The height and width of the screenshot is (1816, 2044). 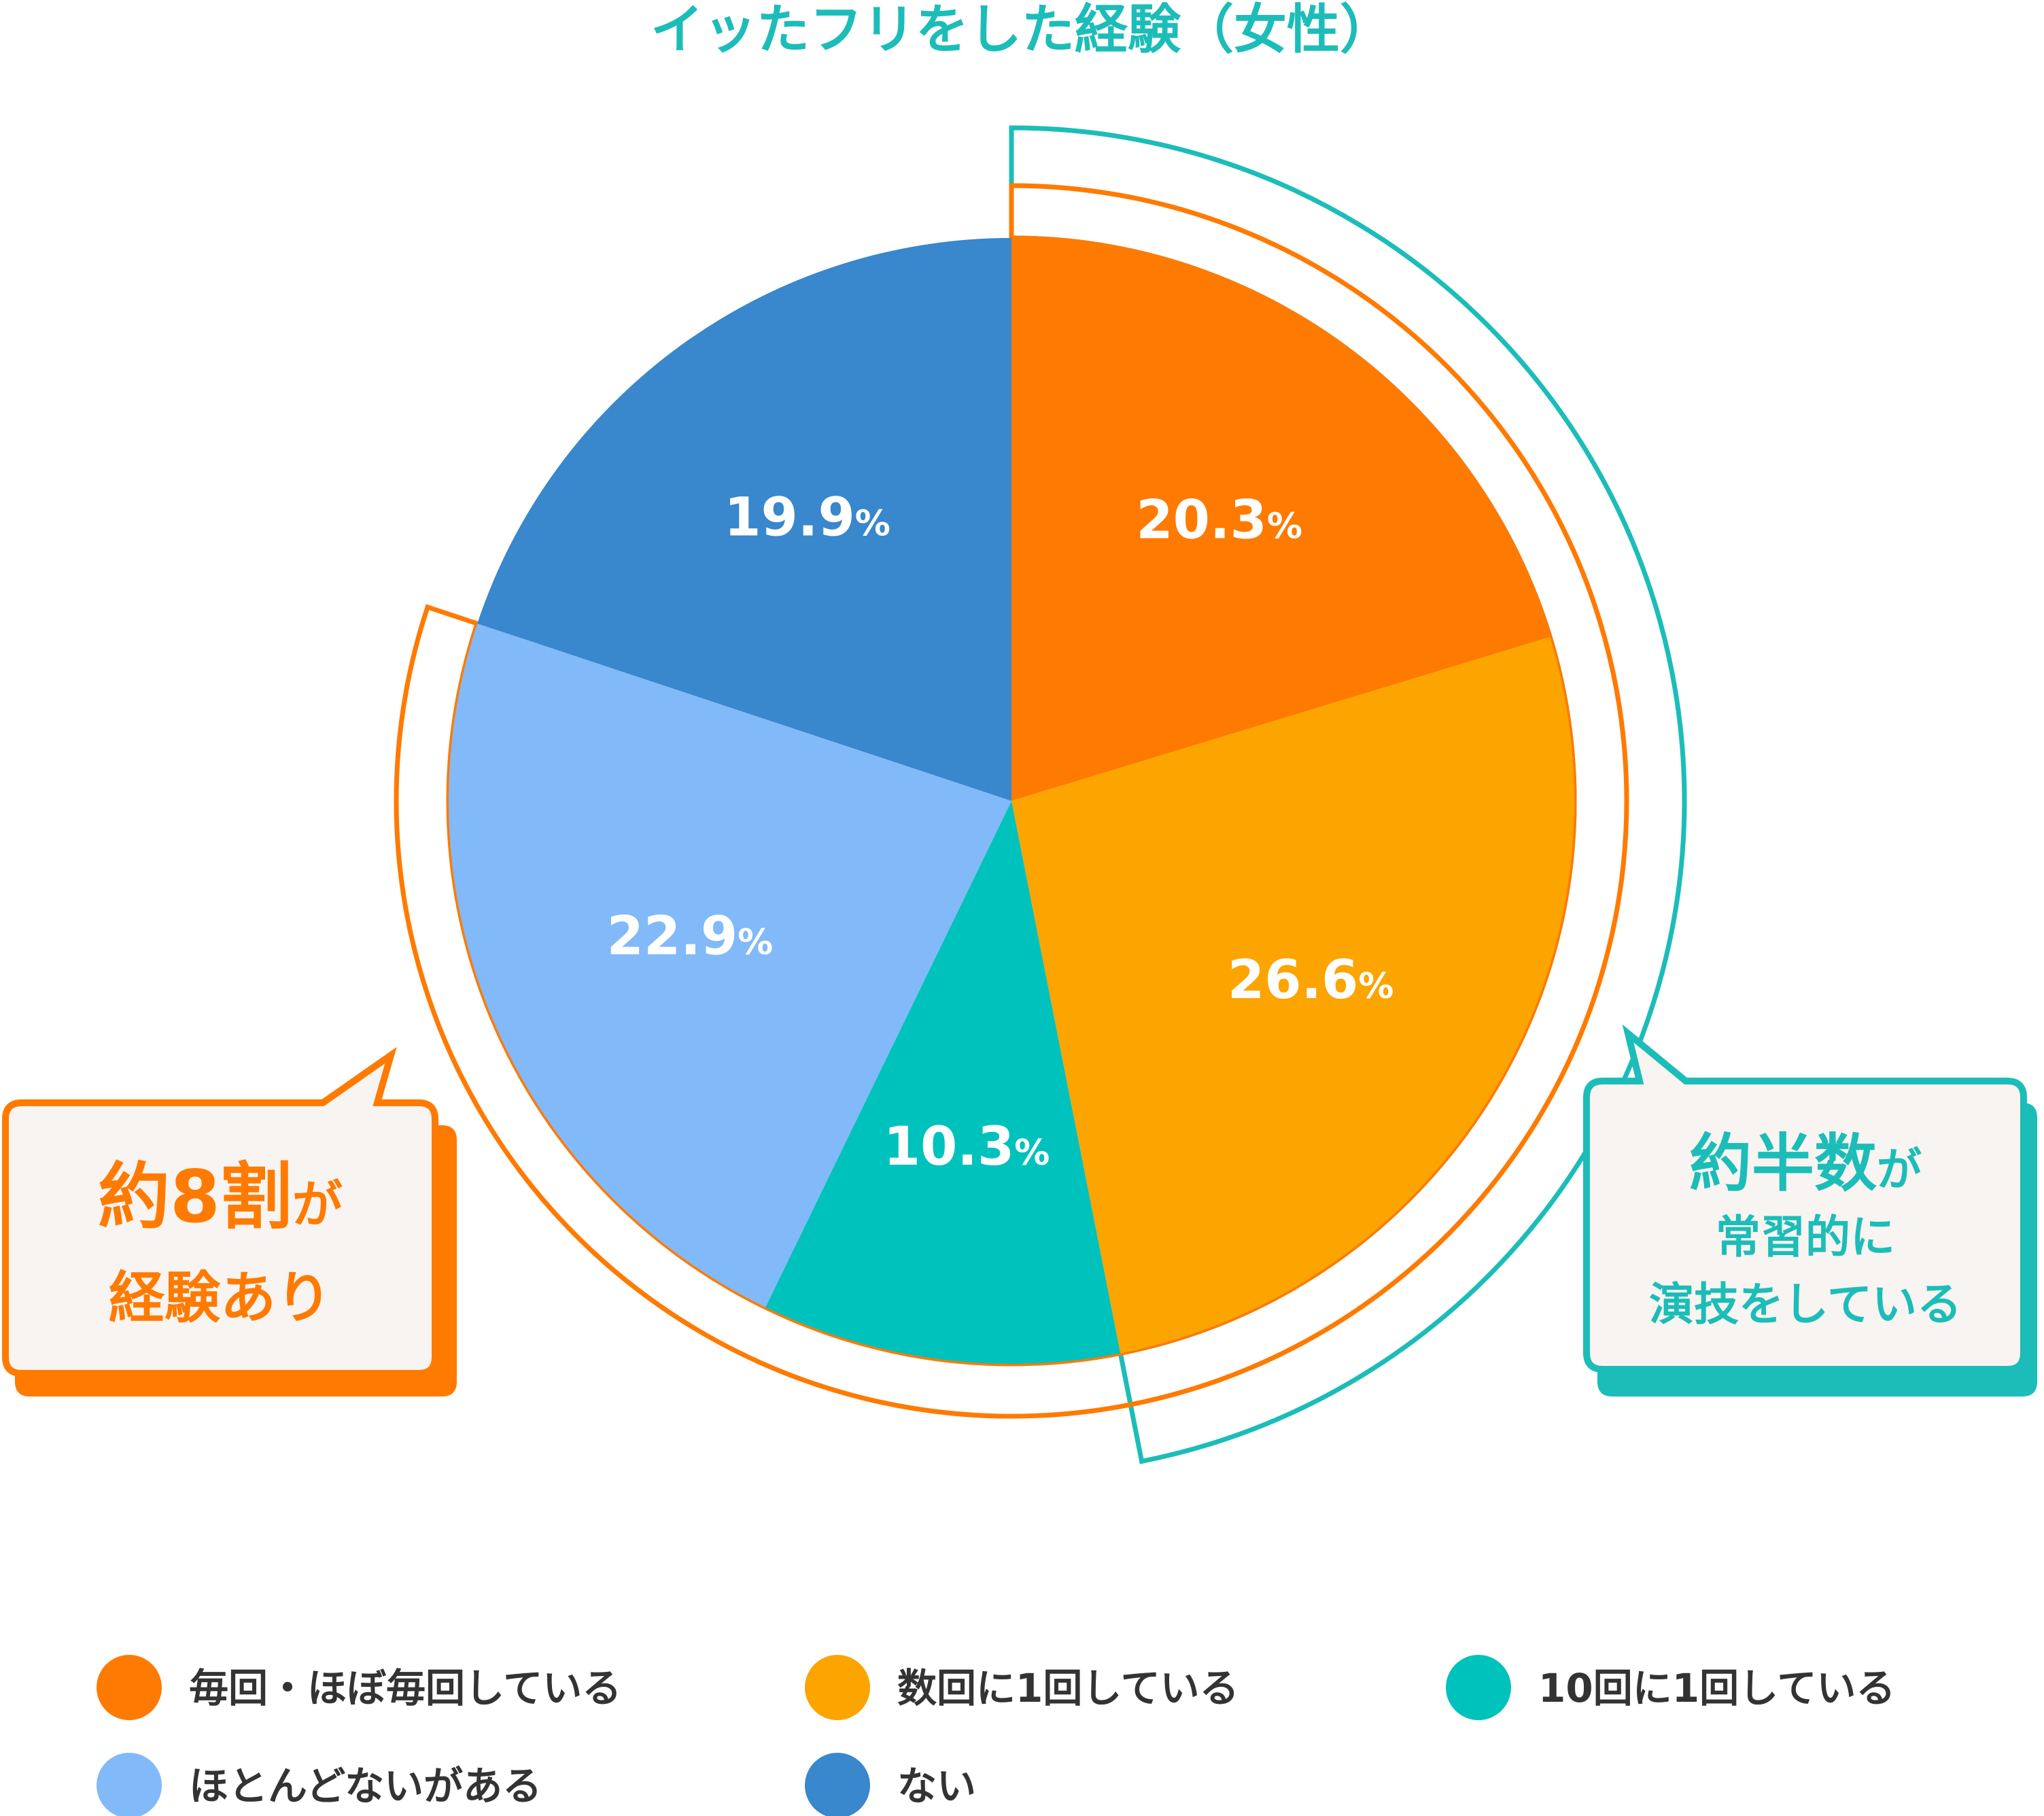 I want to click on right-callout-line1: 約半数が, so click(x=1805, y=1163).